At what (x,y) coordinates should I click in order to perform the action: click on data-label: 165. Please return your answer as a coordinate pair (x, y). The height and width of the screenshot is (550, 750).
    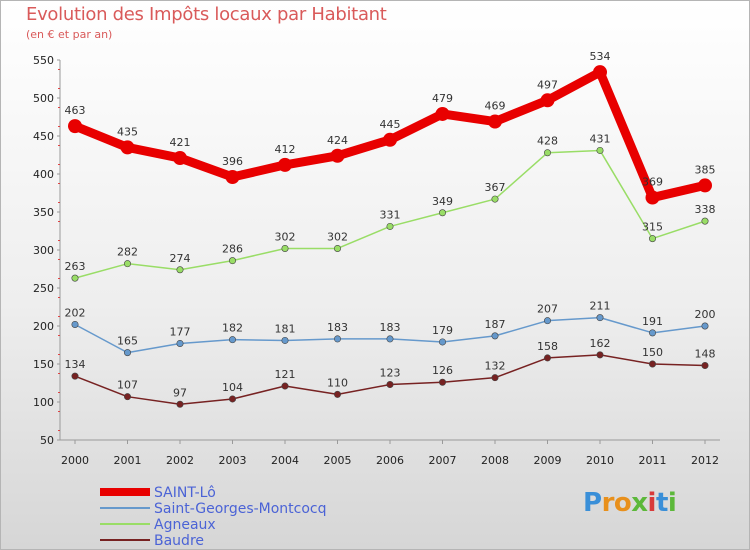
    Looking at the image, I should click on (127, 341).